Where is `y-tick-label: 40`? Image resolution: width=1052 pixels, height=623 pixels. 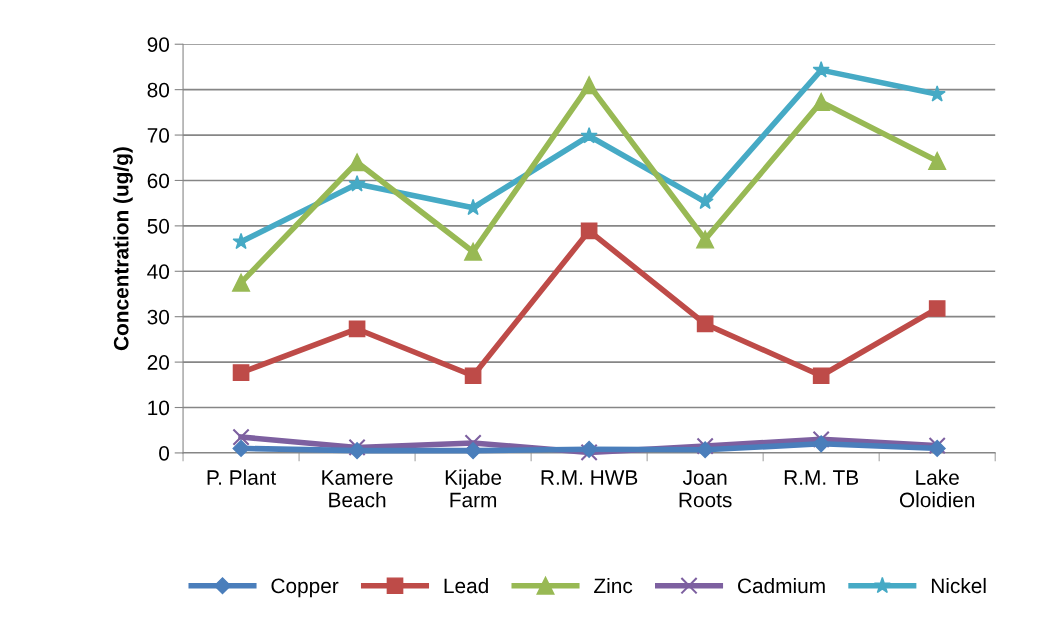
y-tick-label: 40 is located at coordinates (158, 272).